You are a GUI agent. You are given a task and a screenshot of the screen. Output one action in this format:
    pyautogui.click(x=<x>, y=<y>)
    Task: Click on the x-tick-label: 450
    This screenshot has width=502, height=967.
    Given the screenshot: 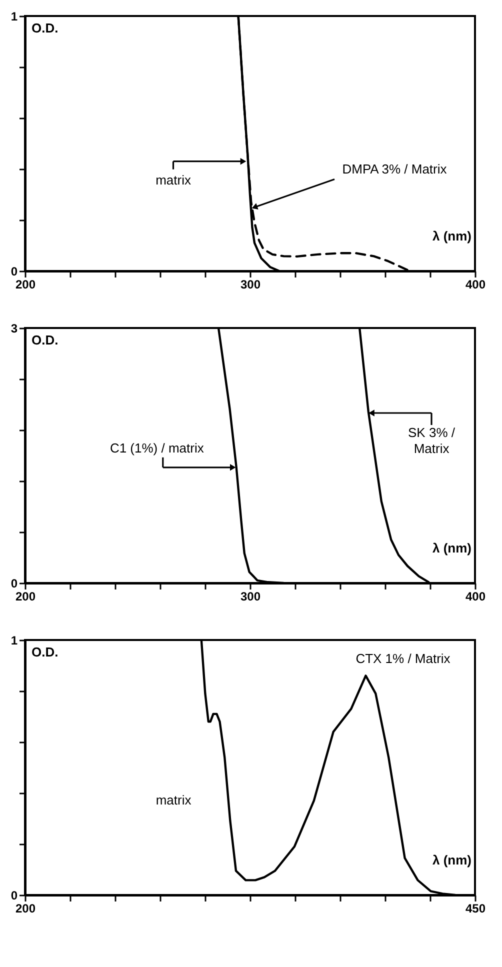 What is the action you would take?
    pyautogui.click(x=475, y=909)
    